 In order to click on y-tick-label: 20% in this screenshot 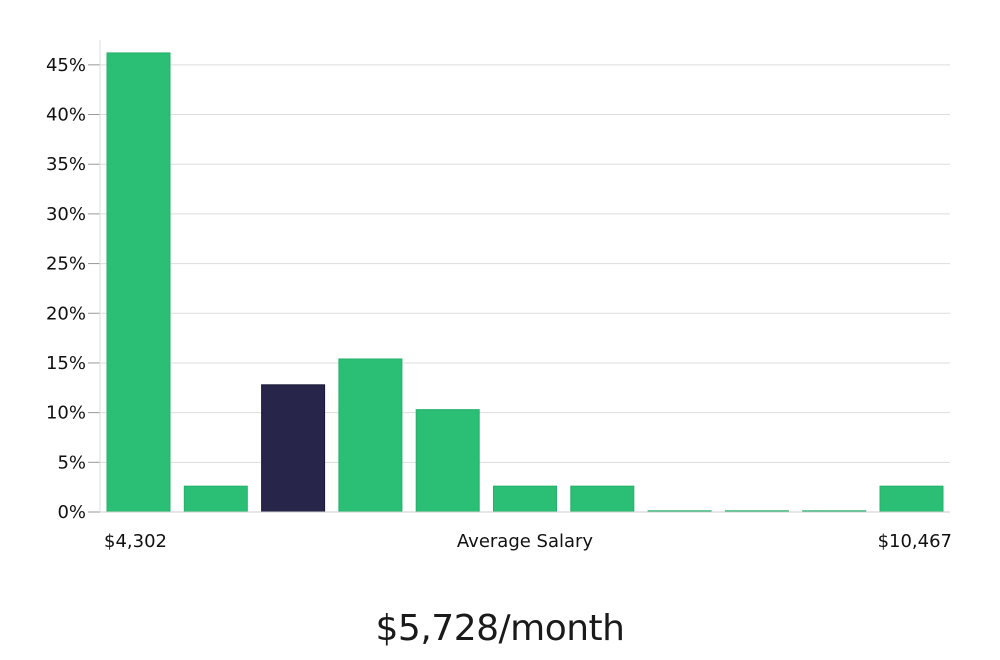, I will do `click(66, 313)`.